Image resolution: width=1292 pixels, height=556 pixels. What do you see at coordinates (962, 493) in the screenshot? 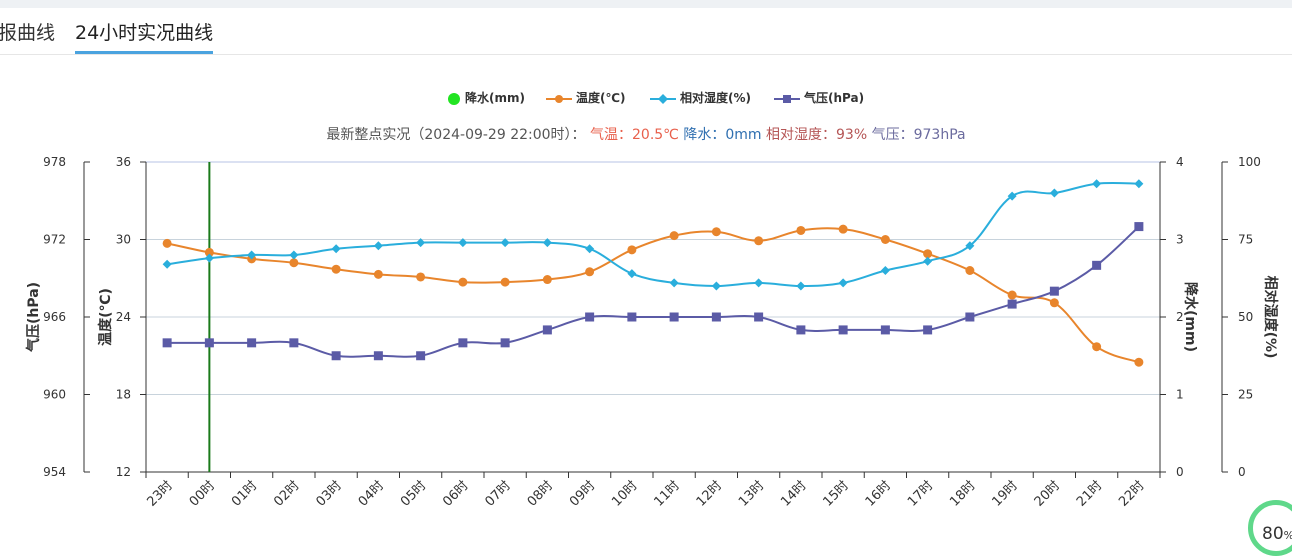
I see `x-tick-label: 18时` at bounding box center [962, 493].